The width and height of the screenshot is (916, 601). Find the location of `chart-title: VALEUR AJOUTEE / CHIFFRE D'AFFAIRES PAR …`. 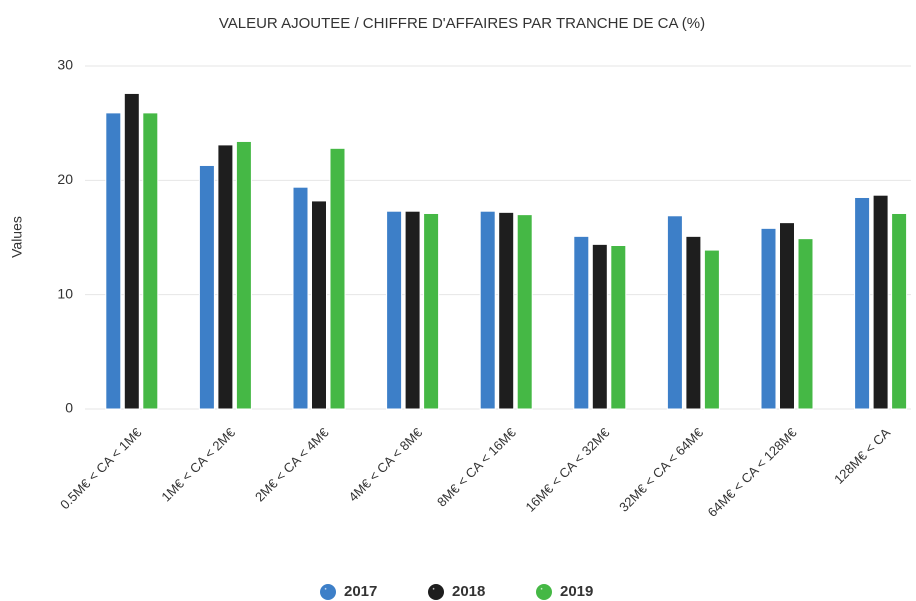

chart-title: VALEUR AJOUTEE / CHIFFRE D'AFFAIRES PAR … is located at coordinates (462, 23).